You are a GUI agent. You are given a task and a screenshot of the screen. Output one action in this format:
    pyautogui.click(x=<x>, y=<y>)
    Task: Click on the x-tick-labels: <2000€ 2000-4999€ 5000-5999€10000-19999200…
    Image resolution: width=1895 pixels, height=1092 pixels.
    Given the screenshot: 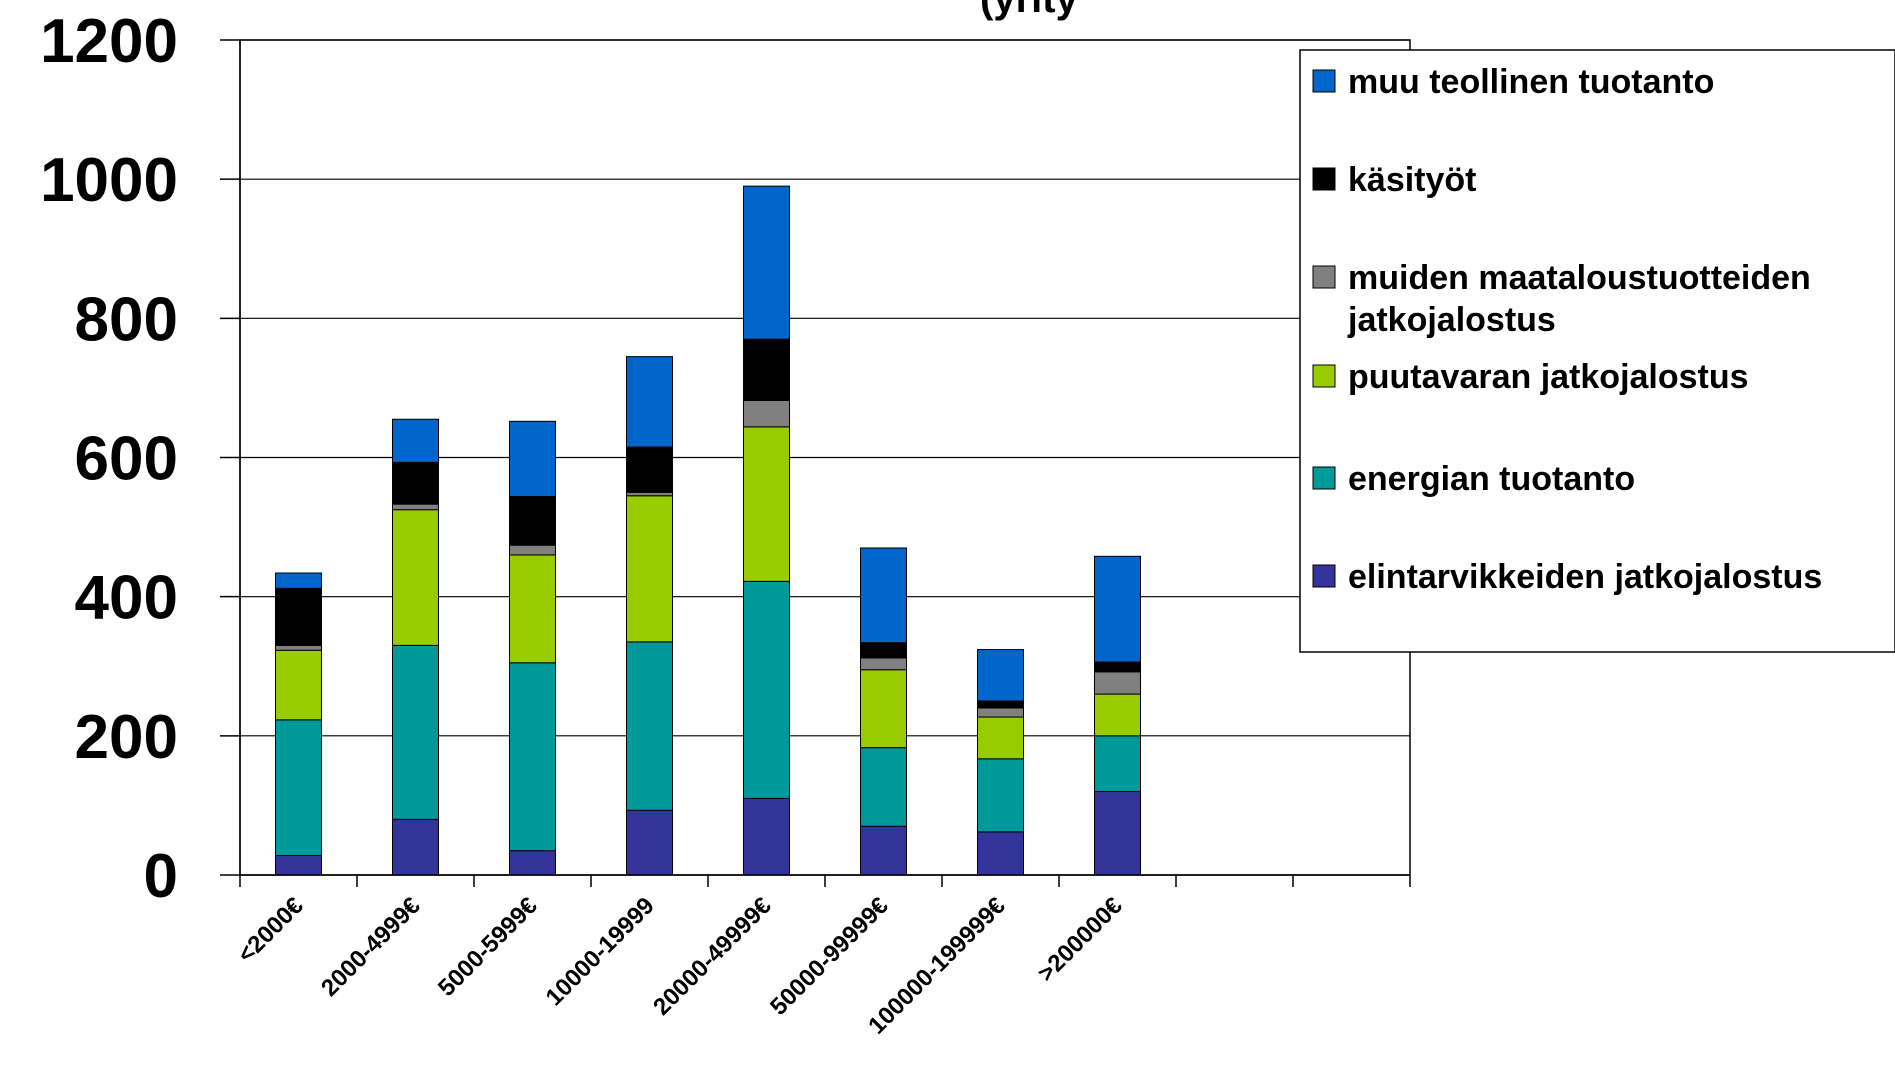 What is the action you would take?
    pyautogui.click(x=680, y=965)
    